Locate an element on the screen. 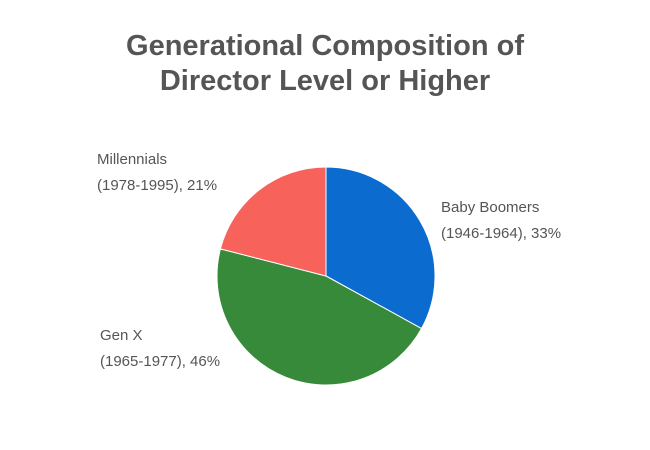 This screenshot has width=650, height=450. slice-label: (1978-1995), 21% is located at coordinates (157, 185).